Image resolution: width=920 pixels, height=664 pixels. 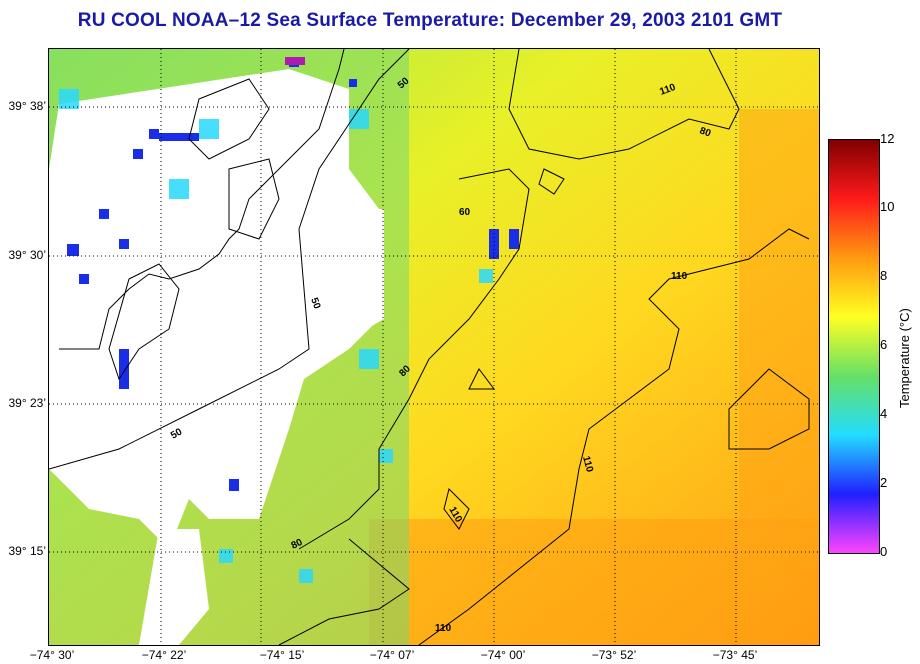 I want to click on inland-bay-outline, so click(x=234, y=159).